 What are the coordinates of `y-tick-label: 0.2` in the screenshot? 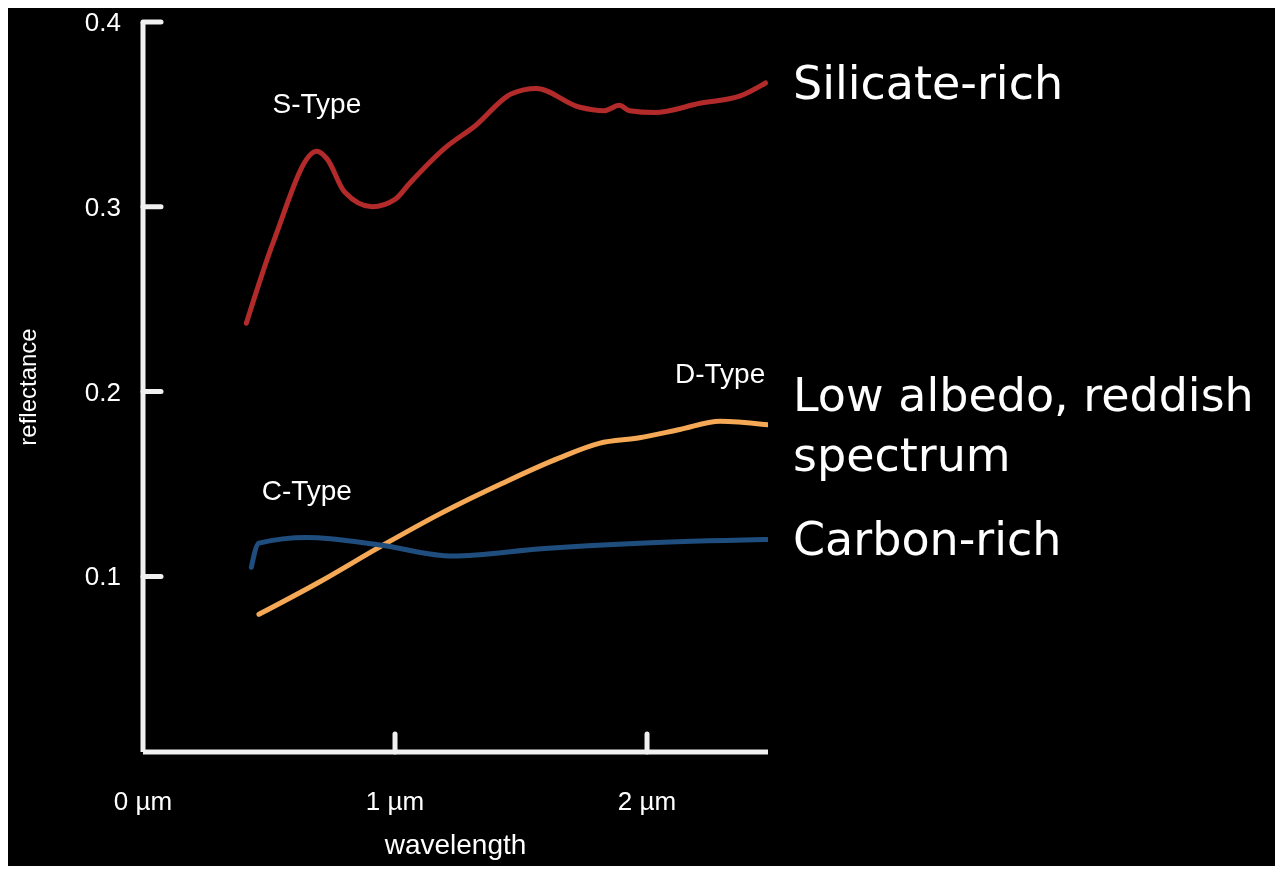 It's located at (102, 391).